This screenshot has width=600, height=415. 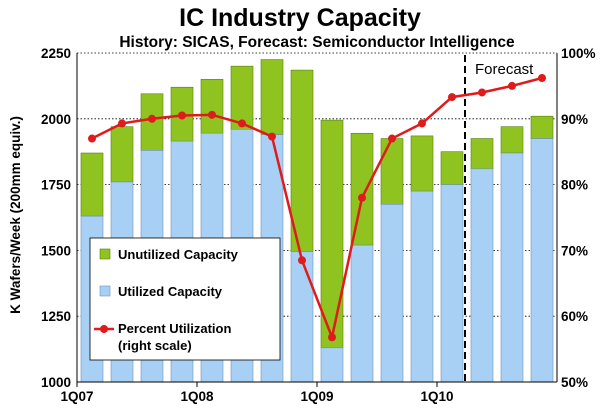 What do you see at coordinates (316, 396) in the screenshot?
I see `x-tick-1Q09: 1Q09` at bounding box center [316, 396].